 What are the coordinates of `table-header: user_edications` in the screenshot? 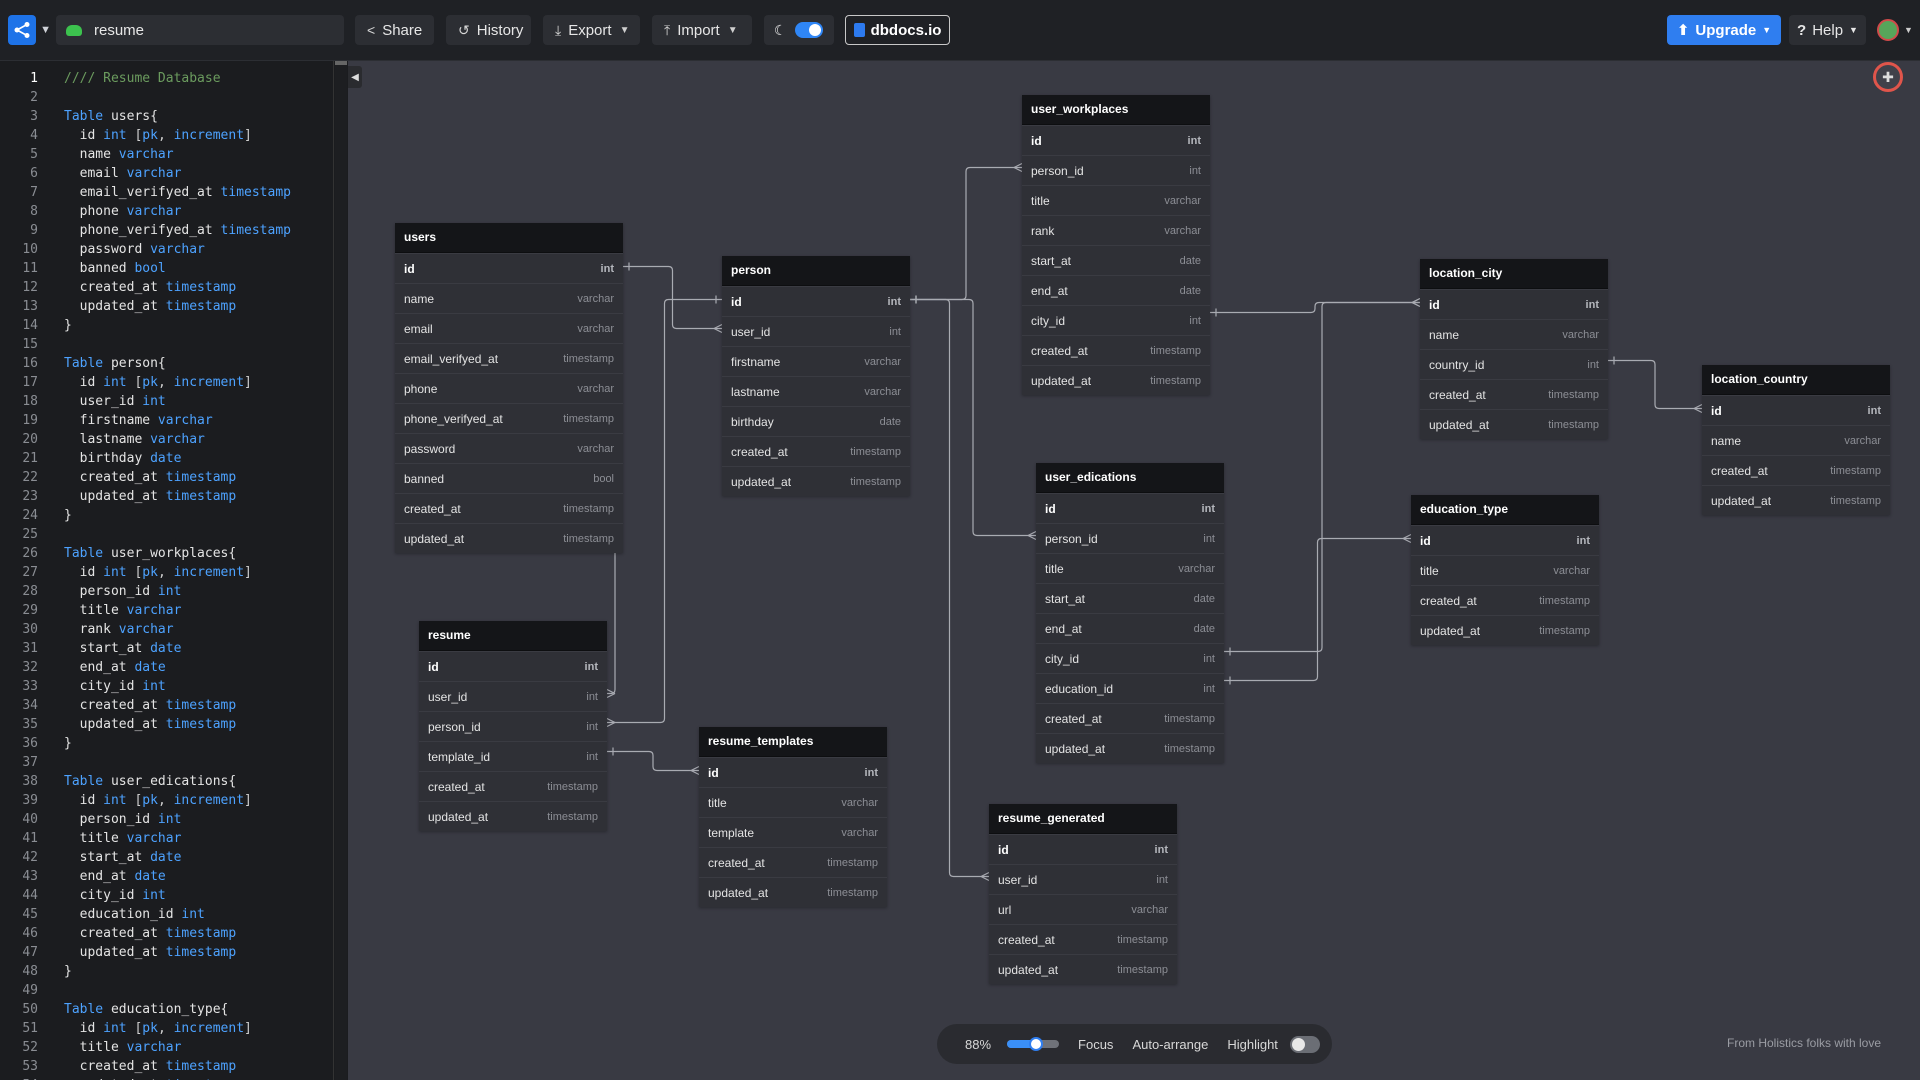 It's located at (1130, 478).